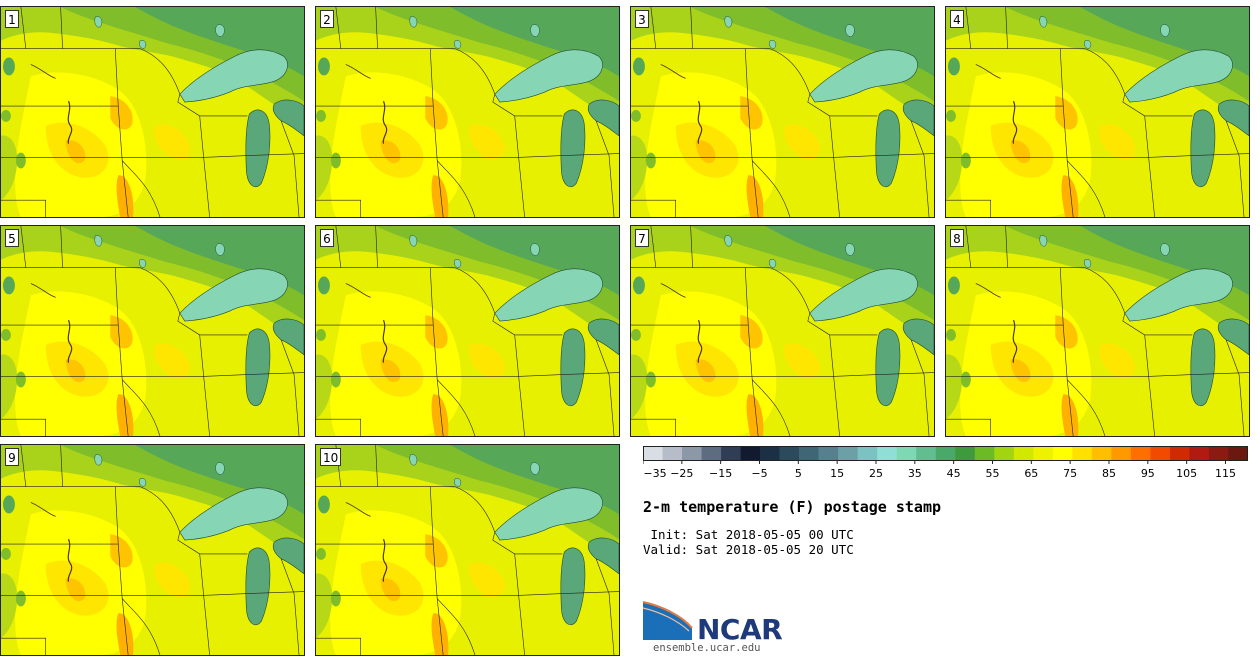 This screenshot has width=1260, height=657. What do you see at coordinates (681, 473) in the screenshot?
I see `colorbar-tick-label: −25` at bounding box center [681, 473].